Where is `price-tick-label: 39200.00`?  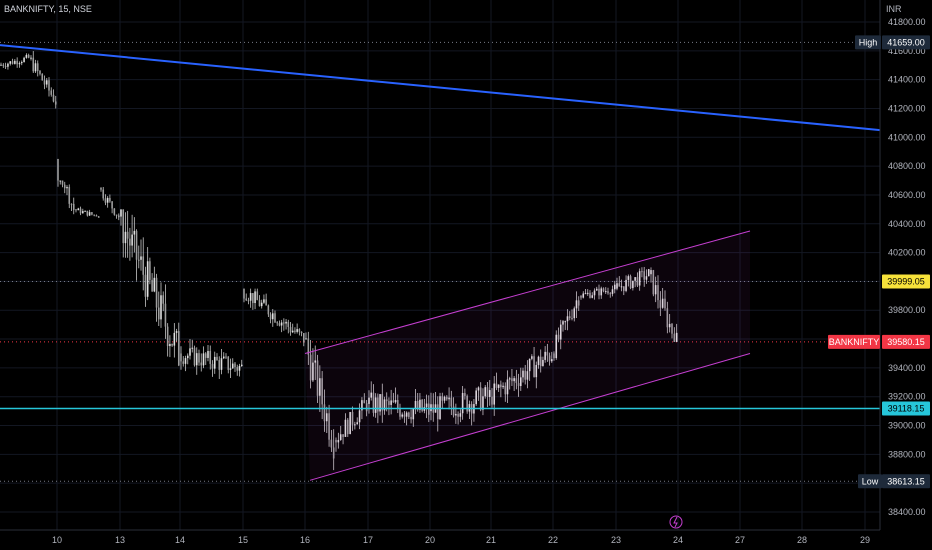 price-tick-label: 39200.00 is located at coordinates (907, 397).